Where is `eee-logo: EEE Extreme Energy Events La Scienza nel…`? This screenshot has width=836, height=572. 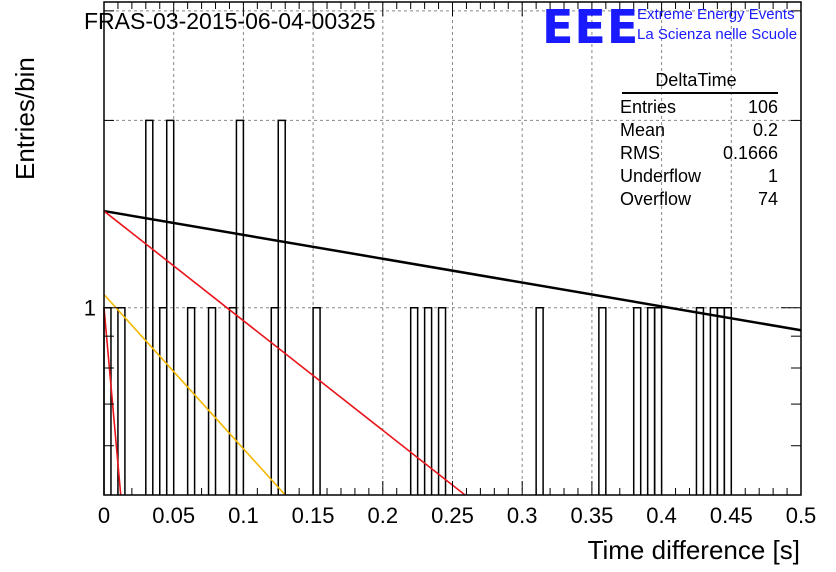
eee-logo: EEE Extreme Energy Events La Scienza nel… is located at coordinates (669, 27).